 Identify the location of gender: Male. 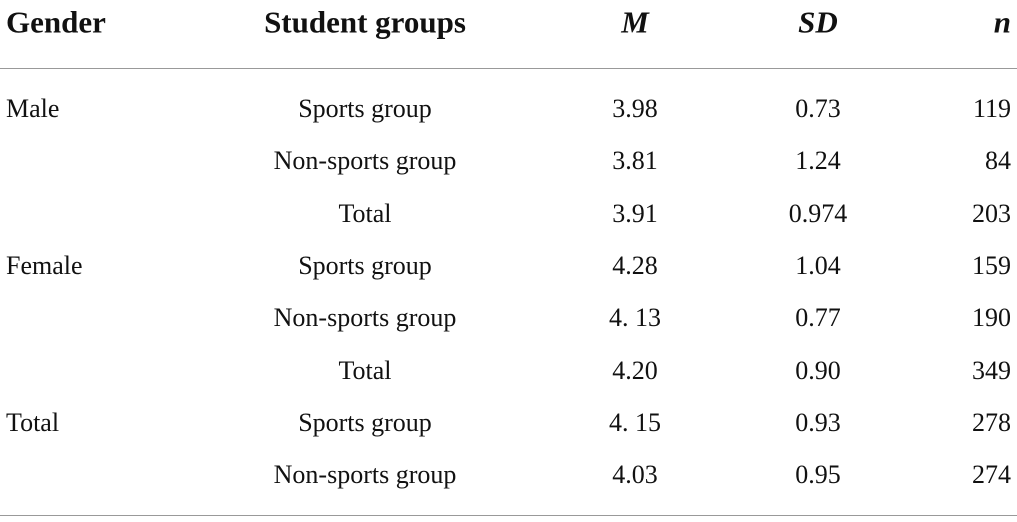
(33, 108).